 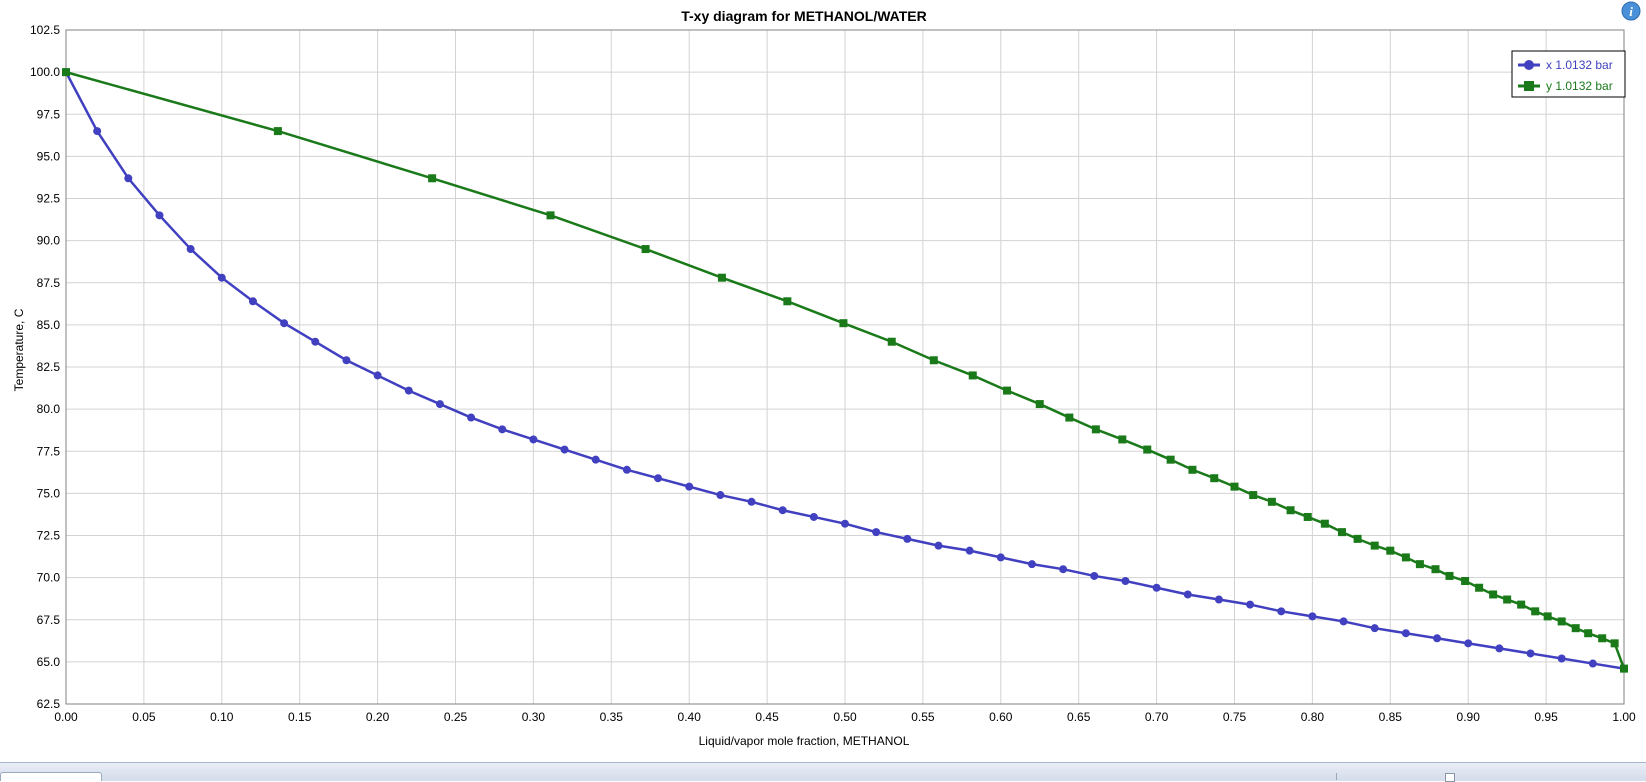 I want to click on x-tick-label: 0.20, so click(x=378, y=717).